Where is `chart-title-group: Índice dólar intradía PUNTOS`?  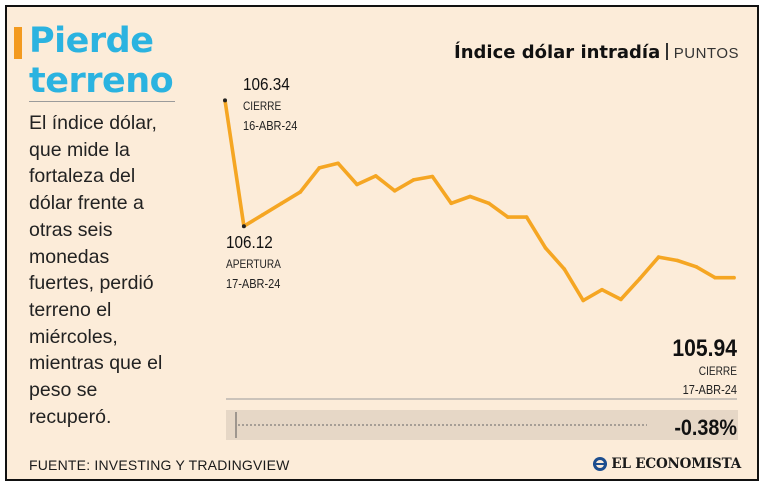
chart-title-group: Índice dólar intradía PUNTOS is located at coordinates (596, 53).